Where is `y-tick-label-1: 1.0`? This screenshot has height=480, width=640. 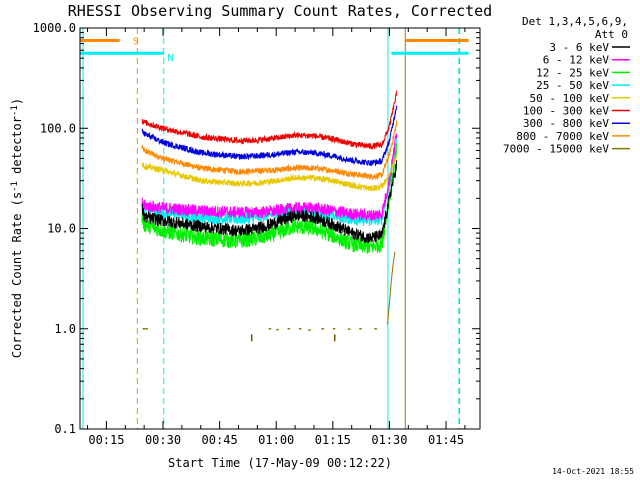 y-tick-label-1: 1.0 is located at coordinates (65, 329).